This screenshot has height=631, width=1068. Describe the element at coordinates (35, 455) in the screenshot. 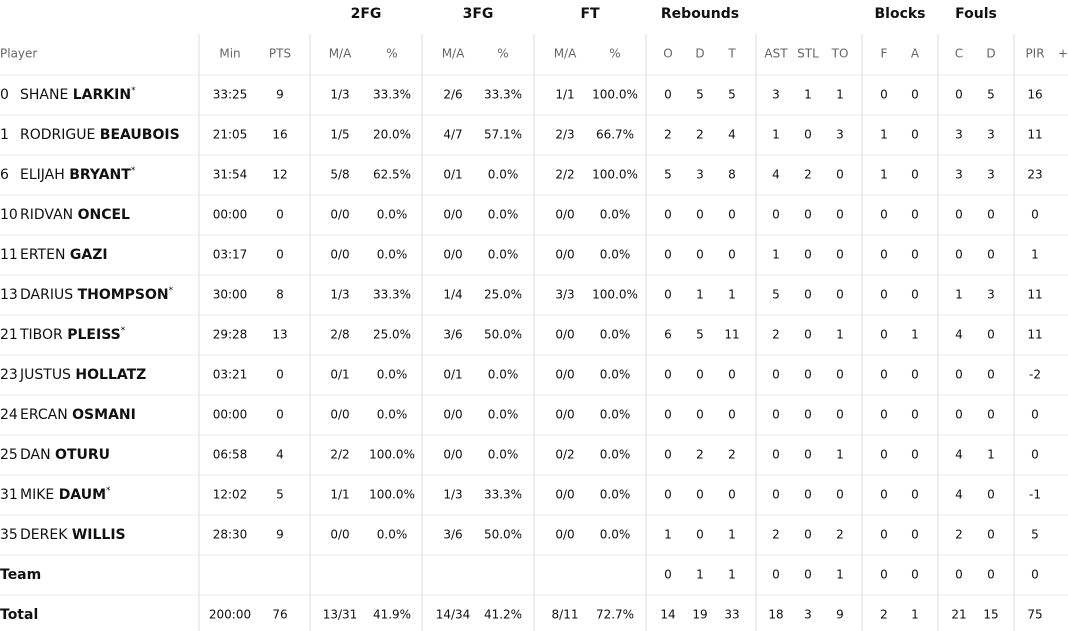

I see `first-name: DAN` at that location.